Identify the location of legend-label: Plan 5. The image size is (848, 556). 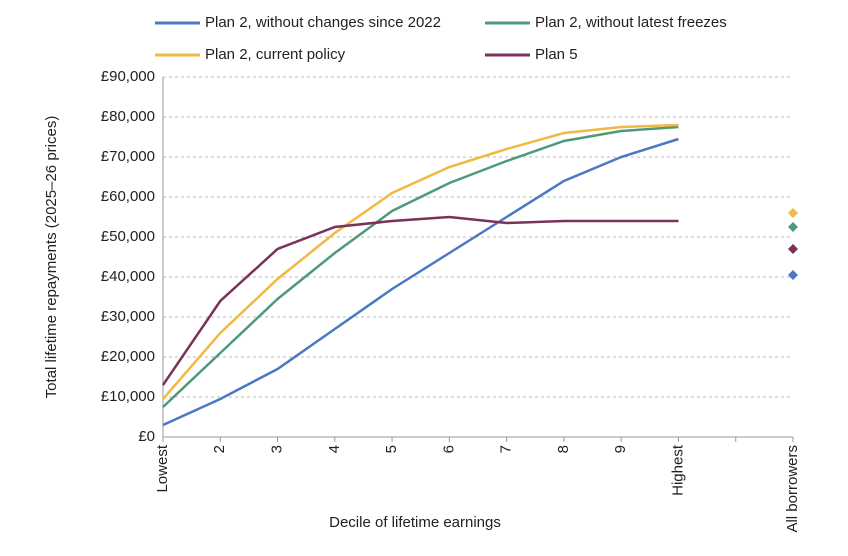
(556, 54).